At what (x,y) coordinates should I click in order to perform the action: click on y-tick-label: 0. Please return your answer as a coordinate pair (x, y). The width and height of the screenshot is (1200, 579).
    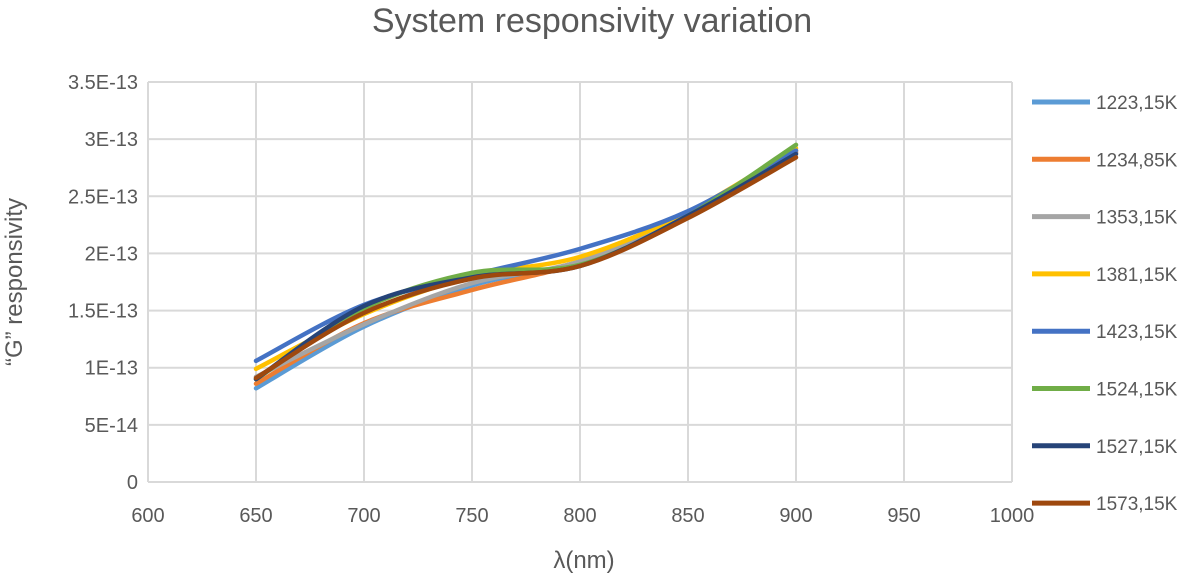
    Looking at the image, I should click on (132, 483).